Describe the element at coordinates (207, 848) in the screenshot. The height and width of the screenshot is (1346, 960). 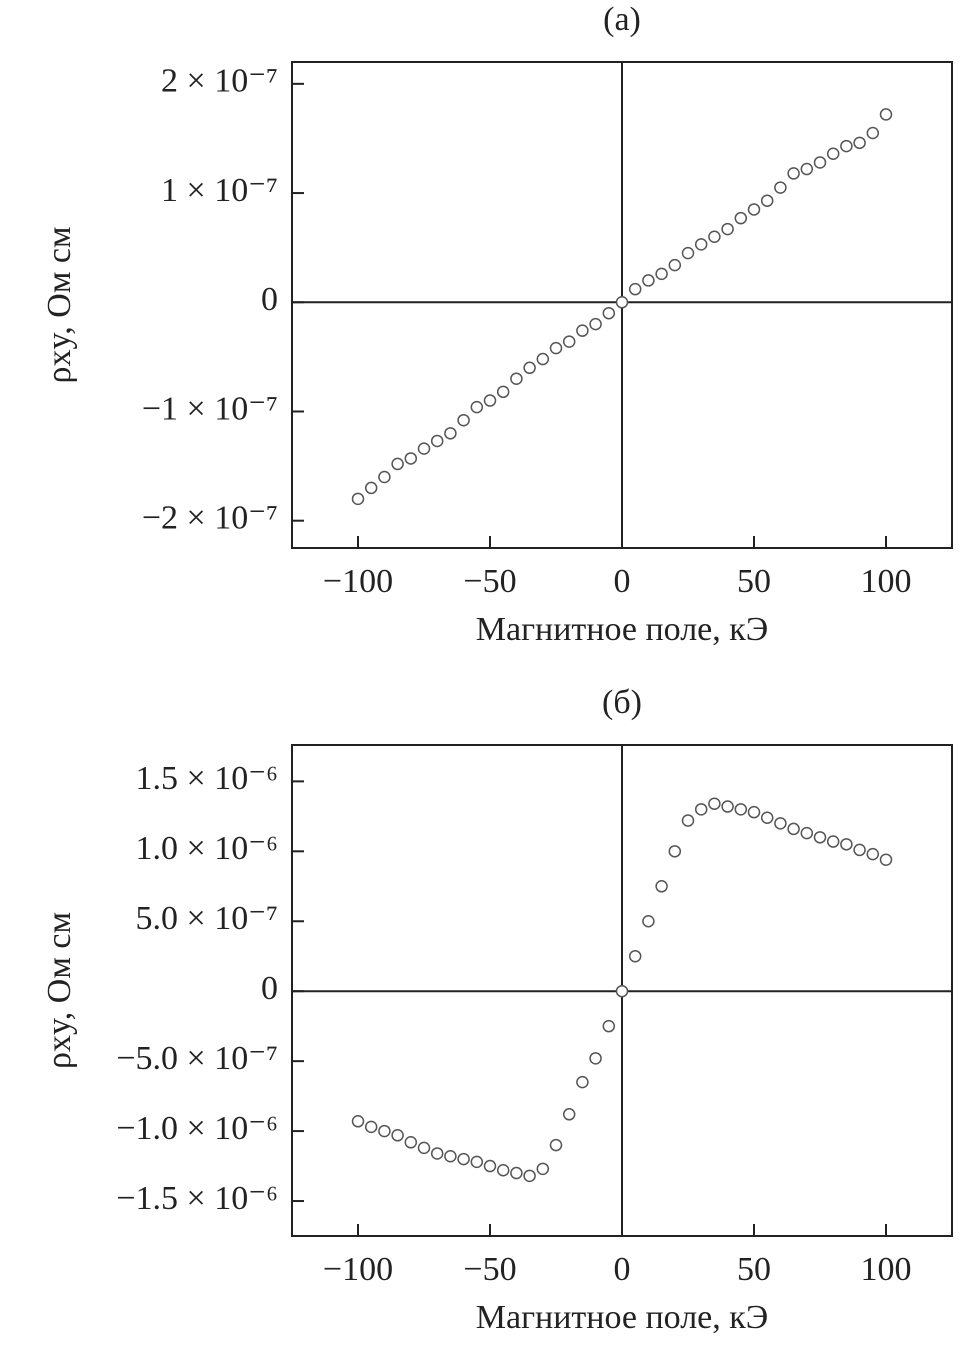
I see `y-tick-label: 1.0 × 10⁻⁶` at that location.